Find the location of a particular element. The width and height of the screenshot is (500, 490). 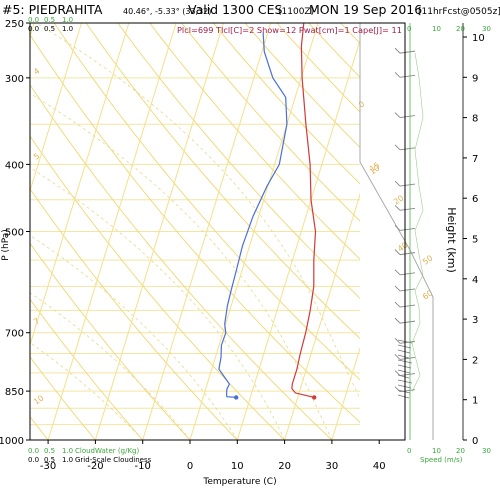

cloud-water-label: CloudWater (g/Kg) is located at coordinates (107, 451).